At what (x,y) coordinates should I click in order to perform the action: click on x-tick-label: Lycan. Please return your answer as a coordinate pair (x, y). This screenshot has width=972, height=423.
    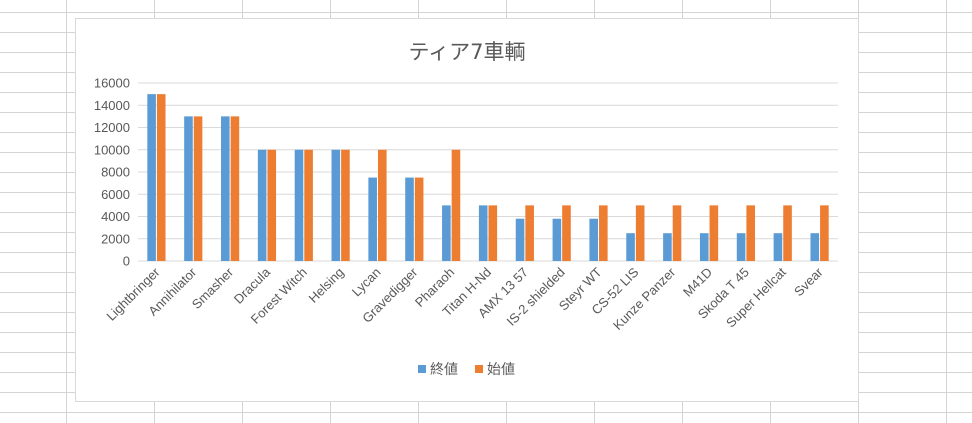
    Looking at the image, I should click on (366, 282).